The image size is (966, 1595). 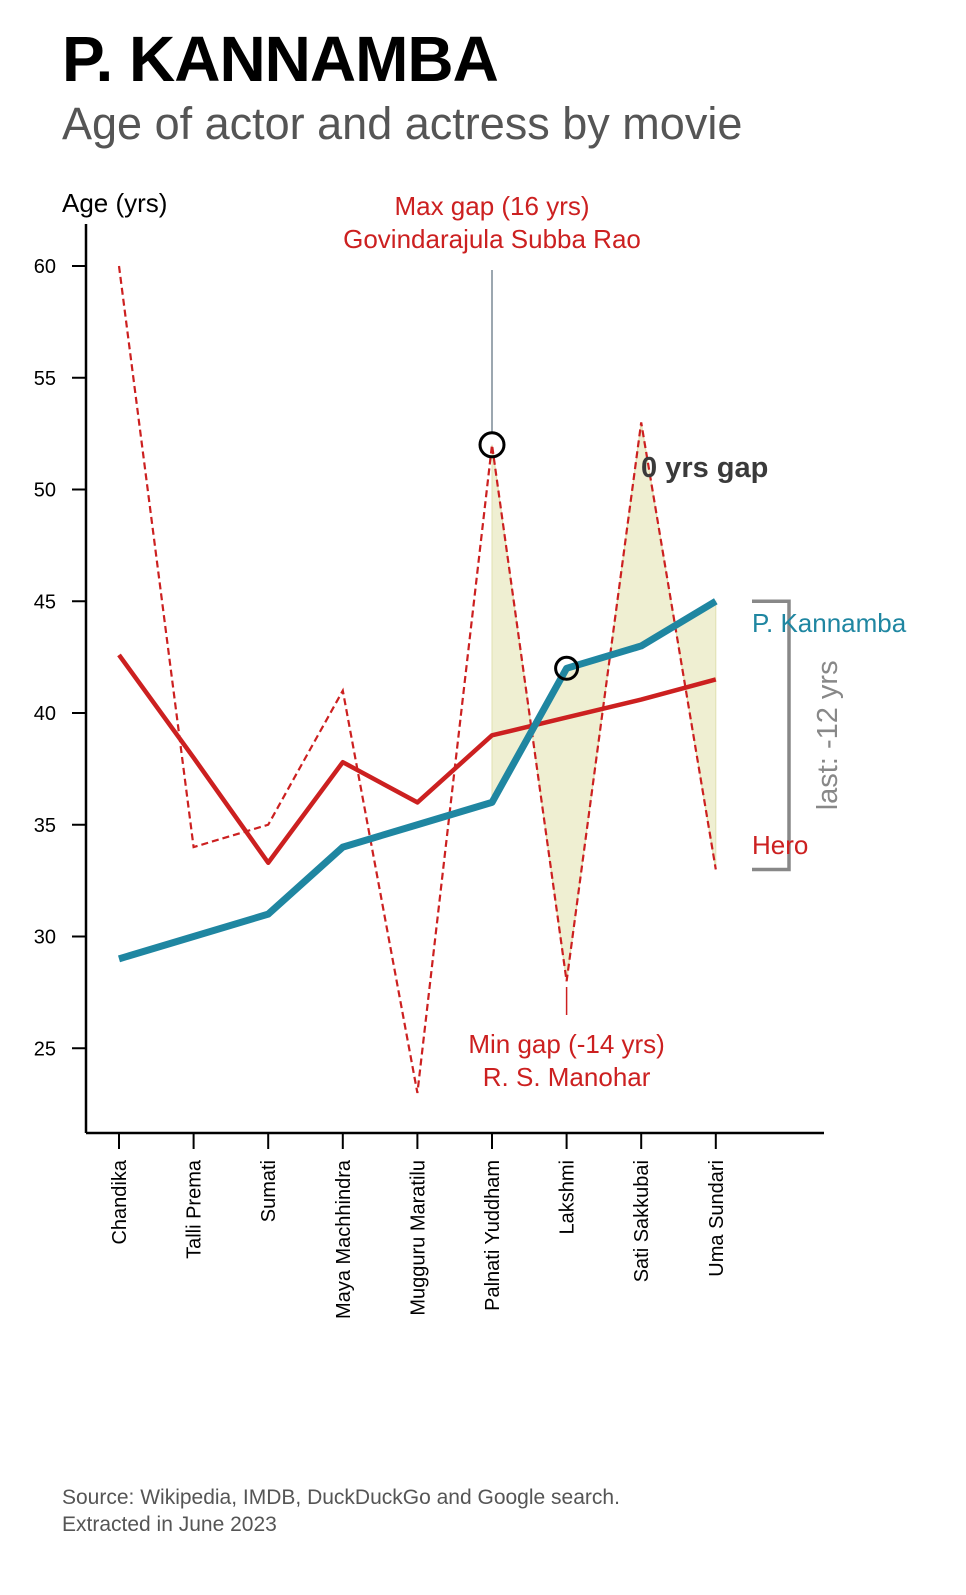 I want to click on gap-area, so click(x=604, y=702).